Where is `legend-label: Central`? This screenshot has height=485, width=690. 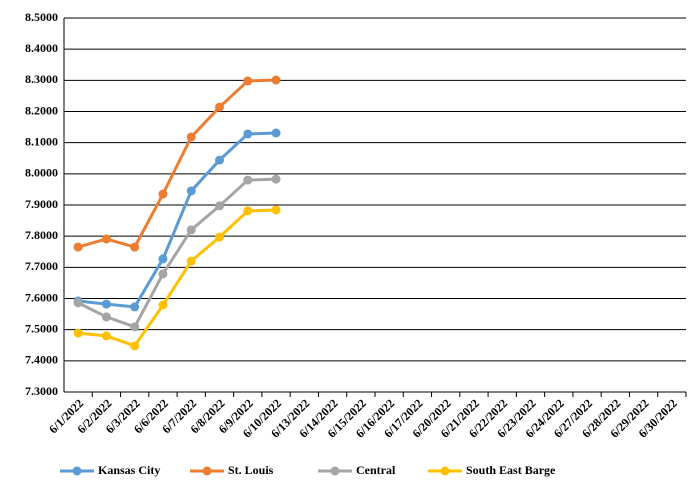
legend-label: Central is located at coordinates (376, 470).